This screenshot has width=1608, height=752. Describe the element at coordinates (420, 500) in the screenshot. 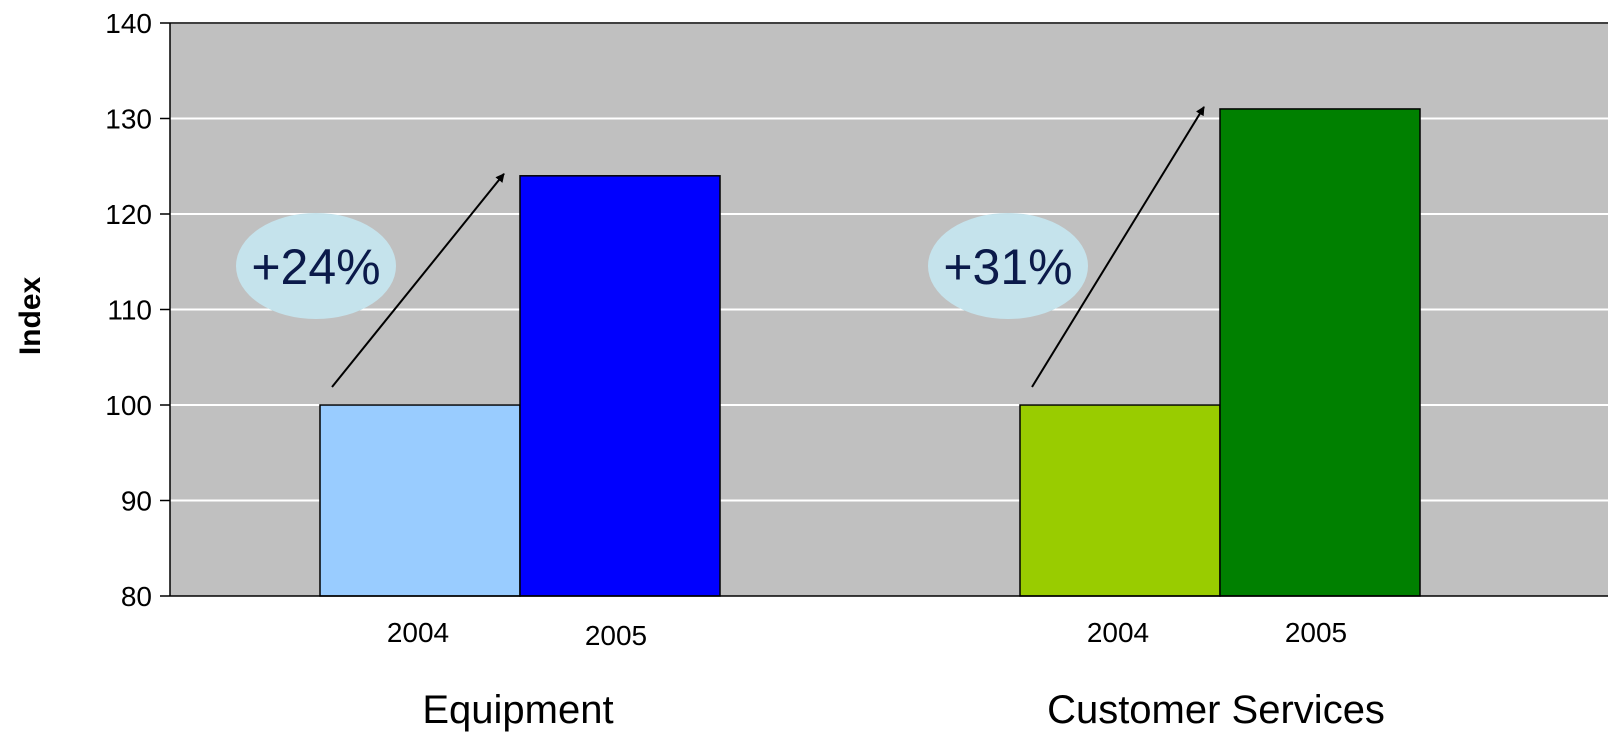

I see `bar-equipment-2004` at that location.